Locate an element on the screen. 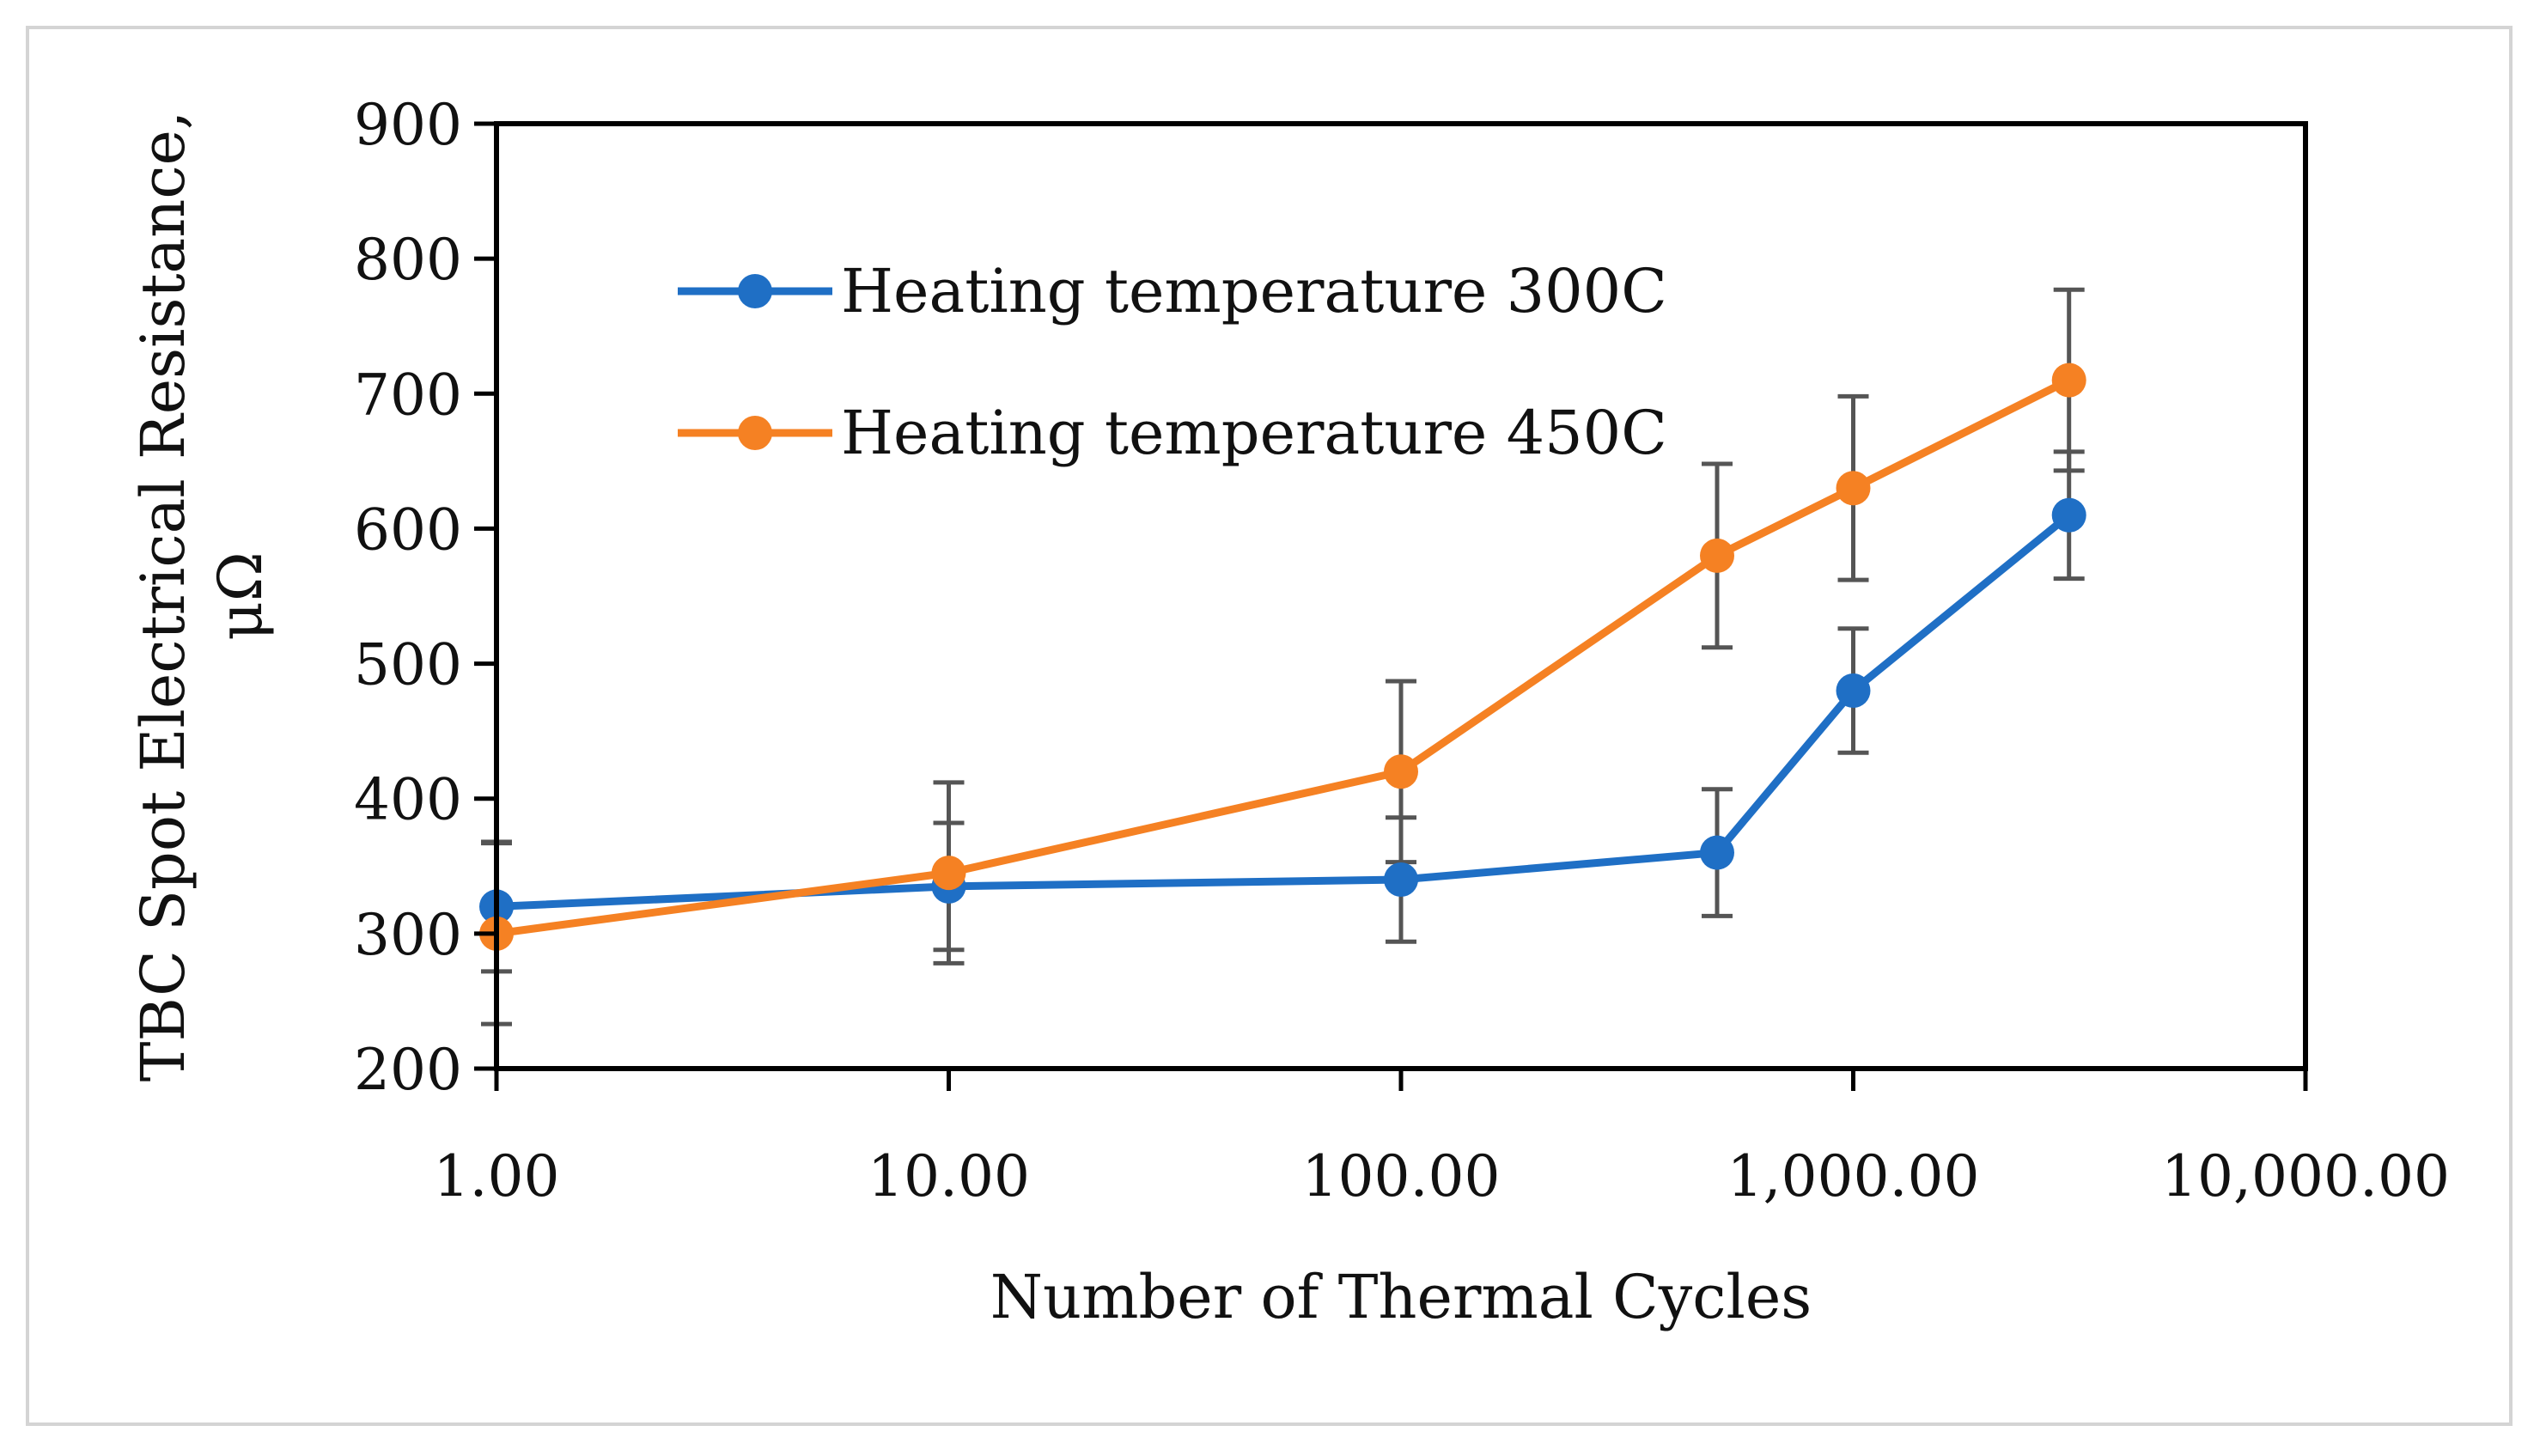 The image size is (2540, 1456). y-tick-label: 600 is located at coordinates (408, 530).